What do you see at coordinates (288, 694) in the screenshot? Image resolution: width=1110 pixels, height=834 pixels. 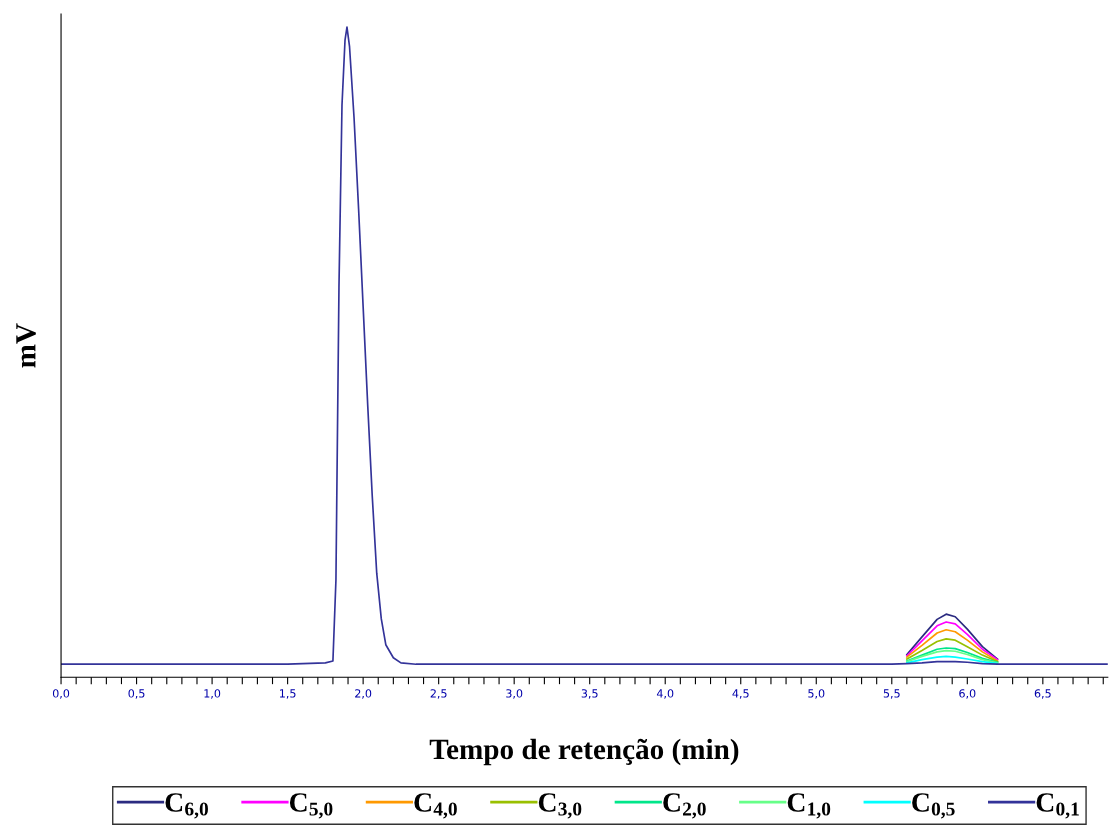 I see `x-tick-label: 1,5` at bounding box center [288, 694].